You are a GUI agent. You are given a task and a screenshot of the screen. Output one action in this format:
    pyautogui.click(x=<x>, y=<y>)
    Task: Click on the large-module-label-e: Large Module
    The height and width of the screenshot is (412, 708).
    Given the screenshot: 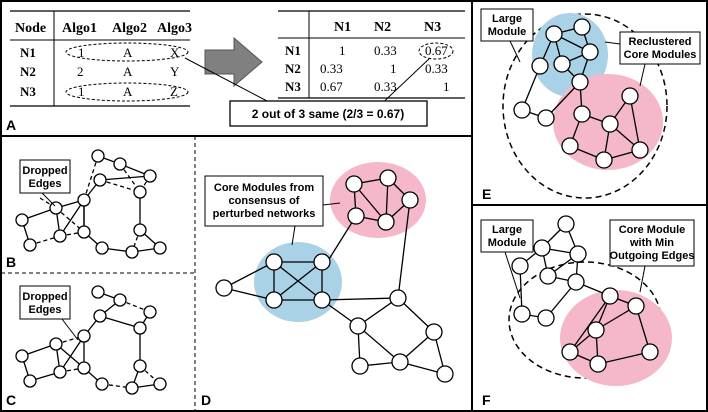 What is the action you would take?
    pyautogui.click(x=507, y=25)
    